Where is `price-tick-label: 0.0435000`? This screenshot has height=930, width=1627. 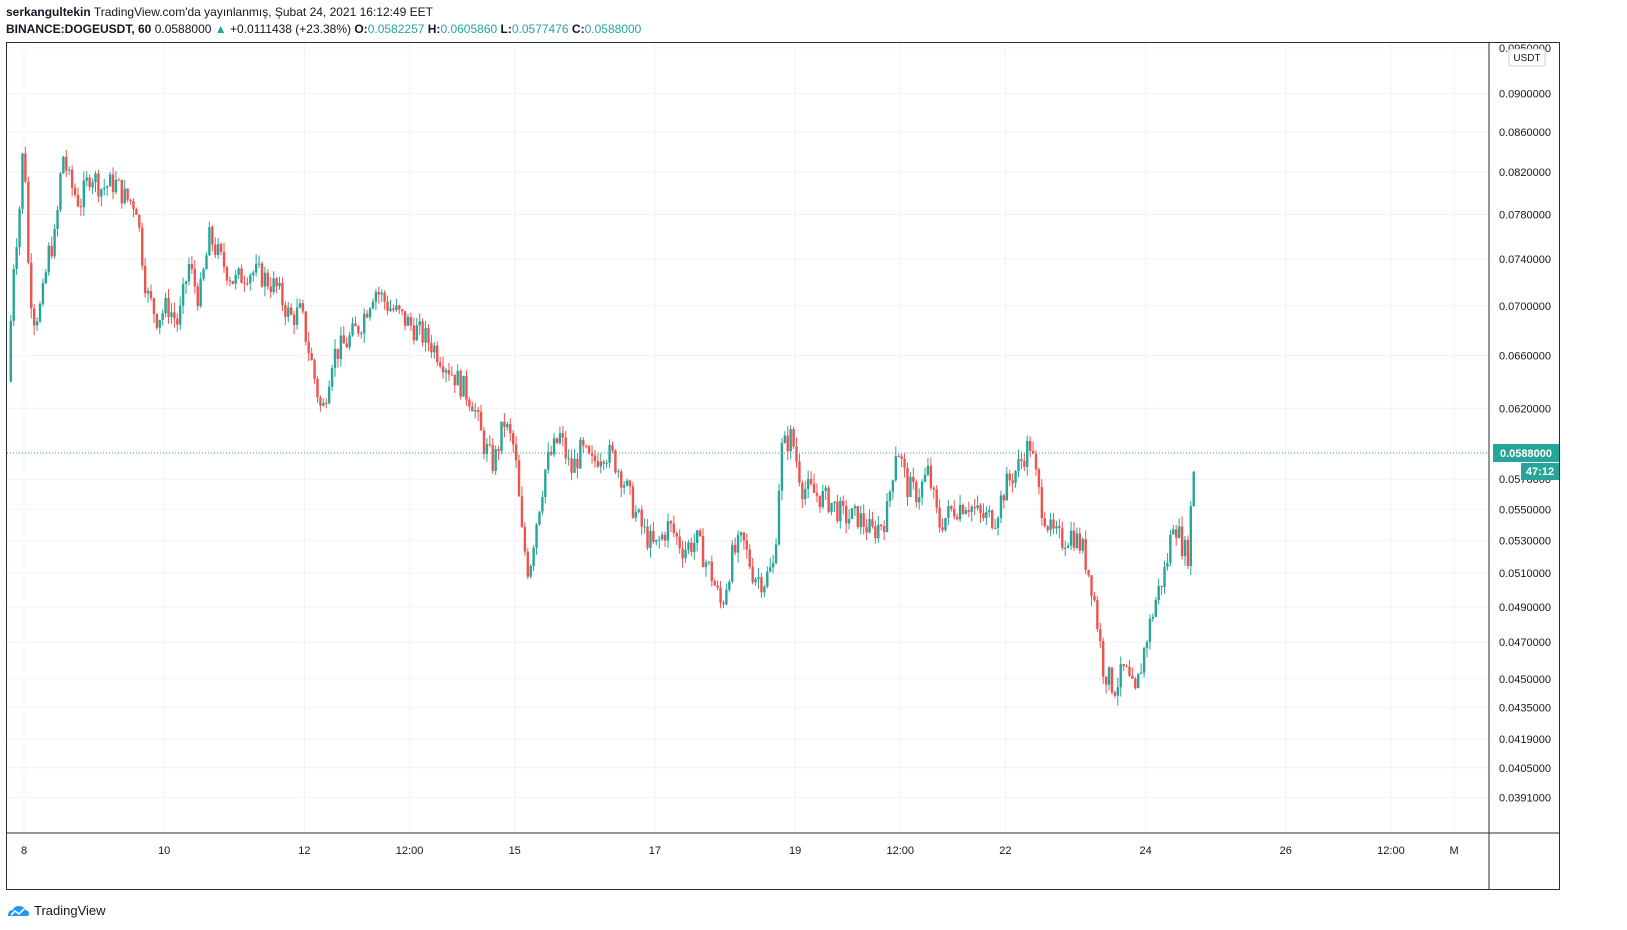
price-tick-label: 0.0435000 is located at coordinates (1525, 708).